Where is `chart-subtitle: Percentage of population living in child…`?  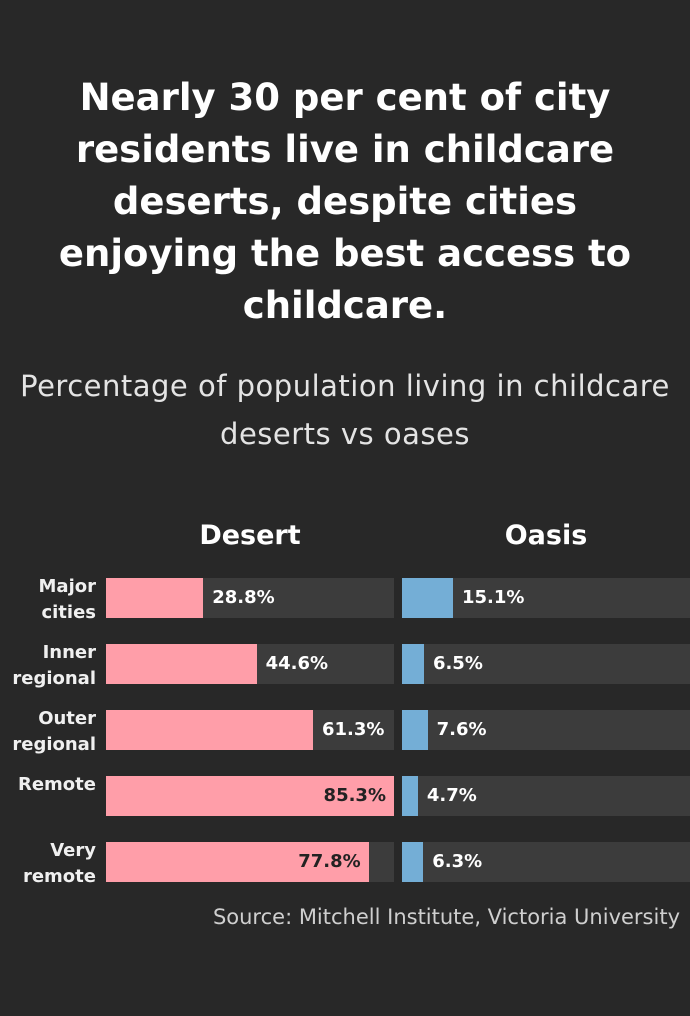
chart-subtitle: Percentage of population living in child… is located at coordinates (345, 410).